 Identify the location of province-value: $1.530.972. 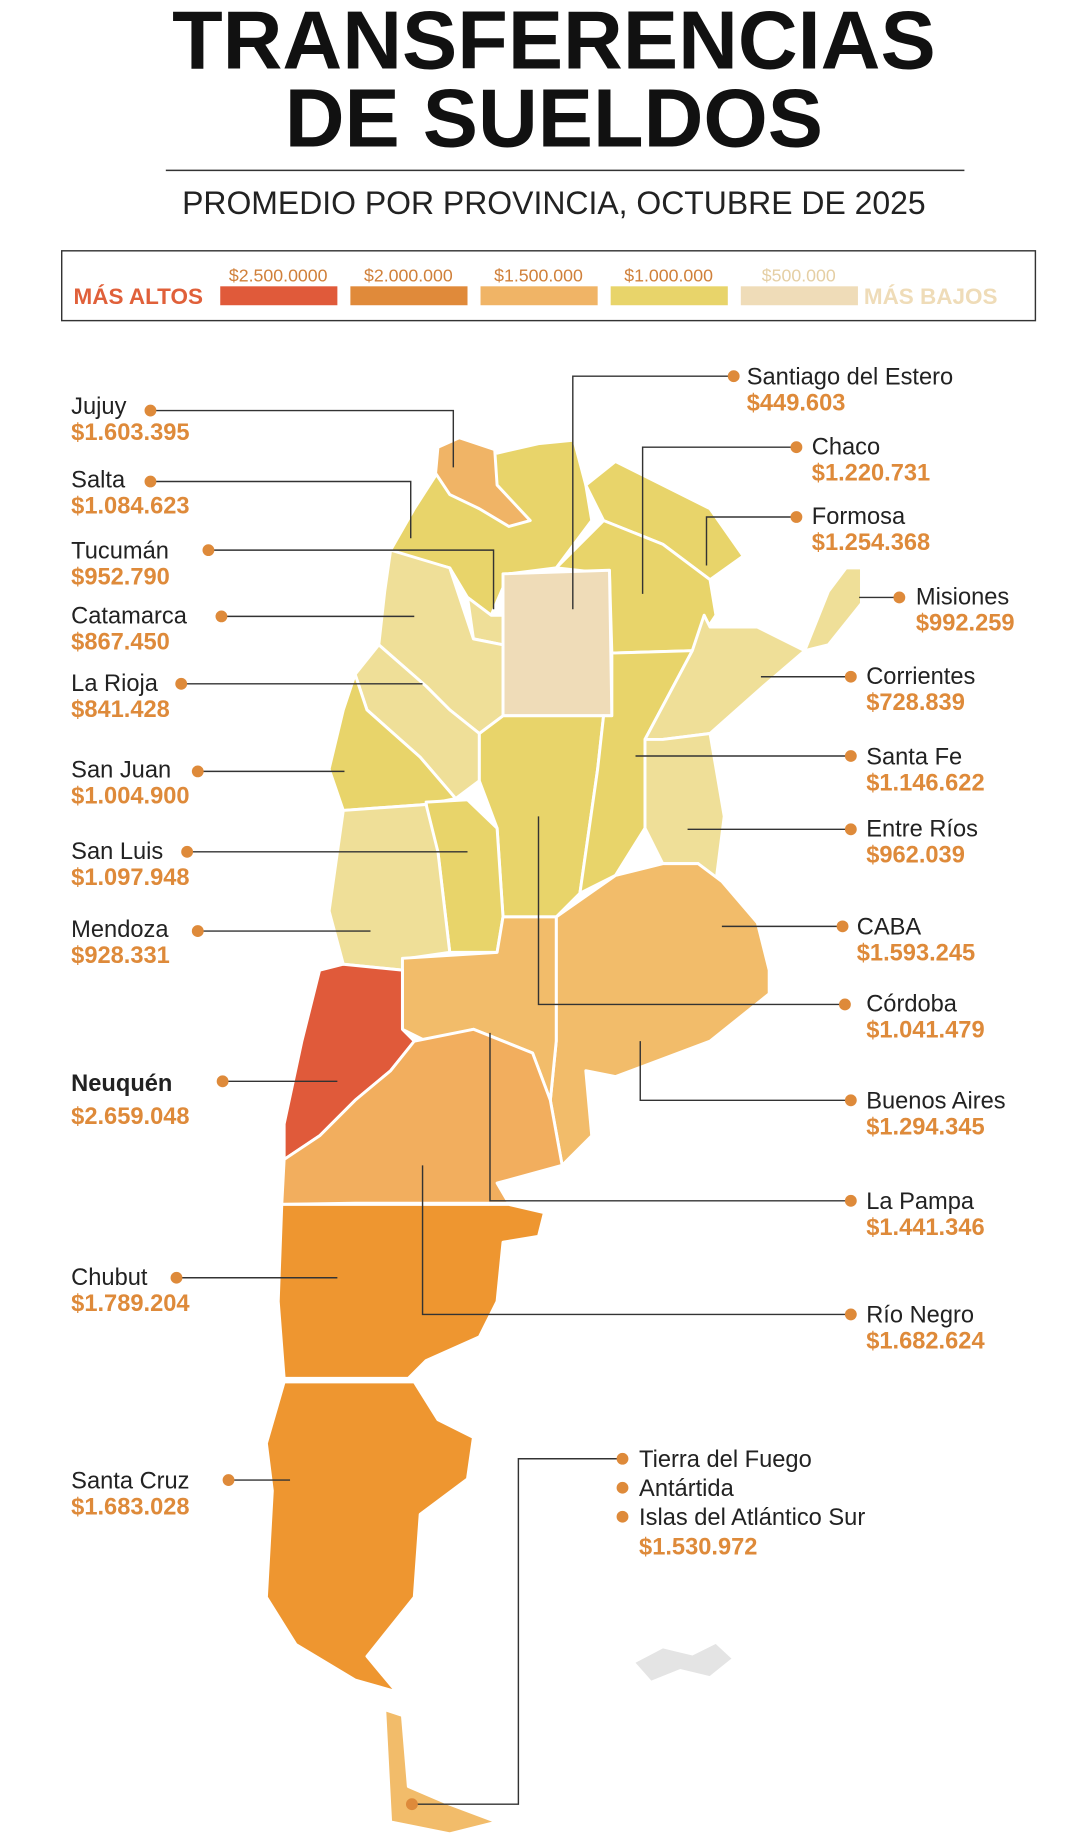
(698, 1548).